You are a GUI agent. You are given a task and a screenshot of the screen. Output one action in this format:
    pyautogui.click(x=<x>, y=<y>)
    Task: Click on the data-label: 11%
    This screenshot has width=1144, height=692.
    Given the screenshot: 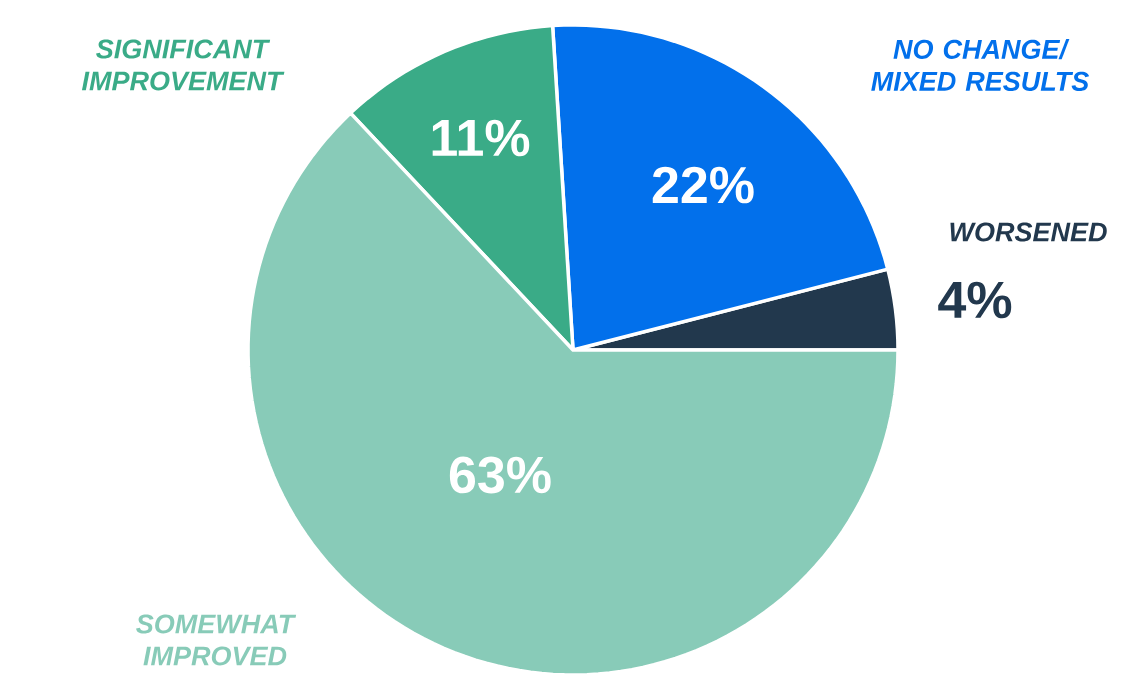 What is the action you would take?
    pyautogui.click(x=481, y=138)
    